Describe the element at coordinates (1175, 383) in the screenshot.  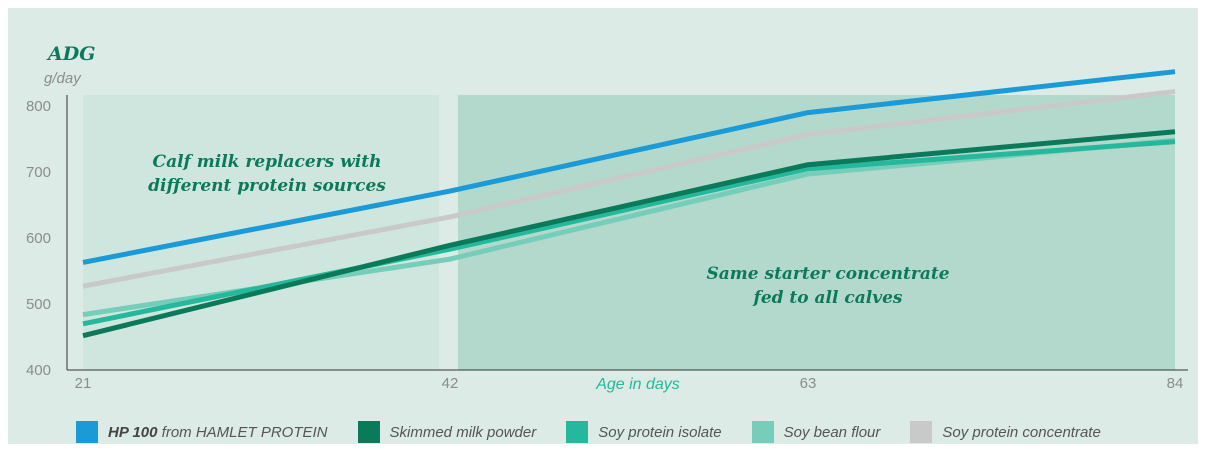
I see `x-tick-label: 84` at that location.